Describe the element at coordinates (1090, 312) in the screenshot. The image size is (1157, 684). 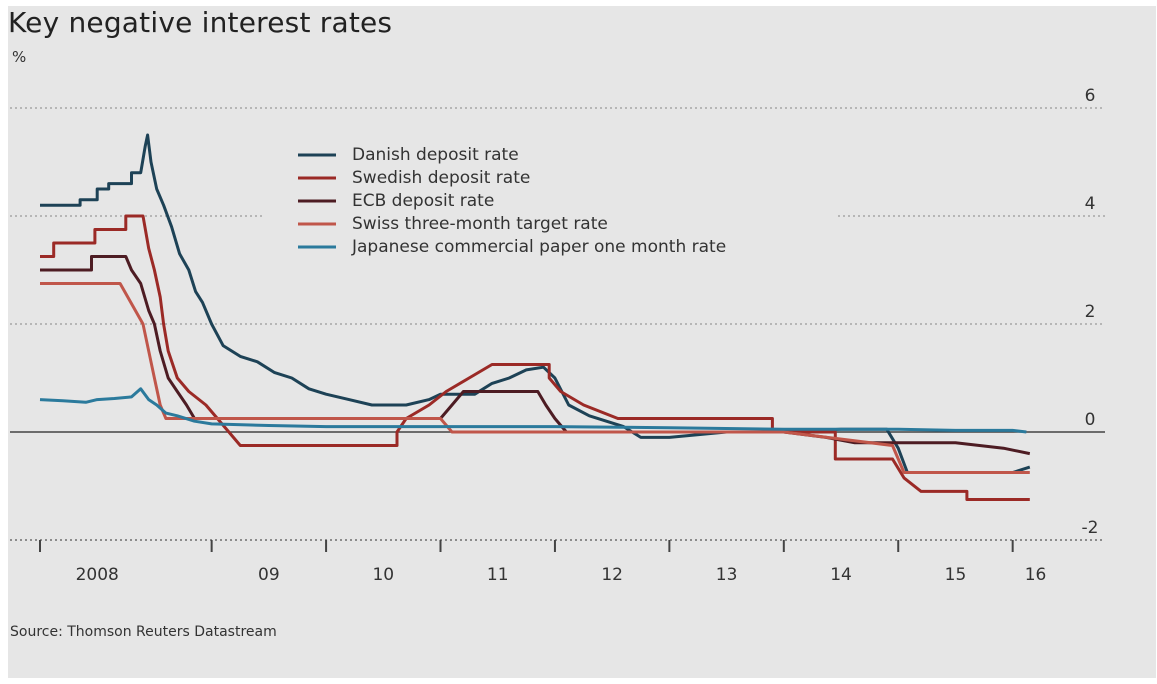
I see `y-tick-label: 2` at that location.